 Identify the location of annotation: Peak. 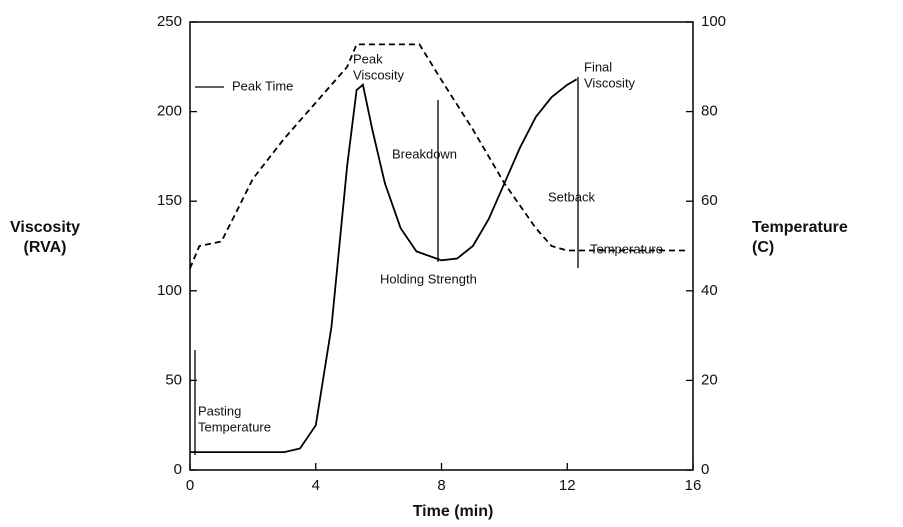
(368, 58).